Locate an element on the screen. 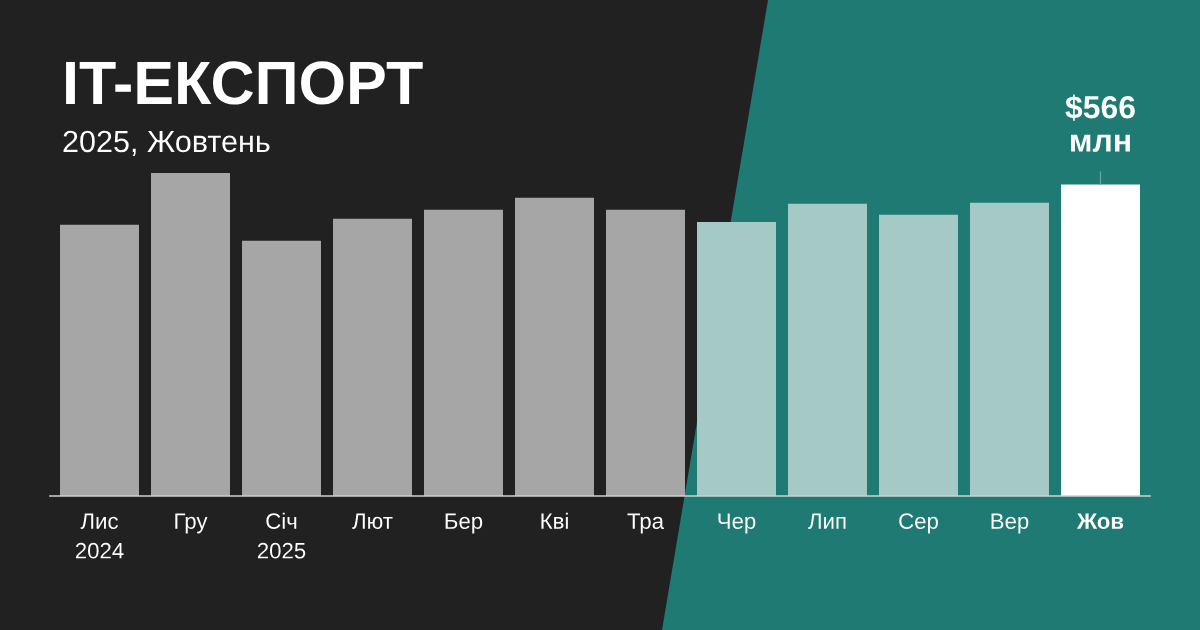 This screenshot has height=630, width=1200. x-tick-label: Січ 2025 is located at coordinates (281, 535).